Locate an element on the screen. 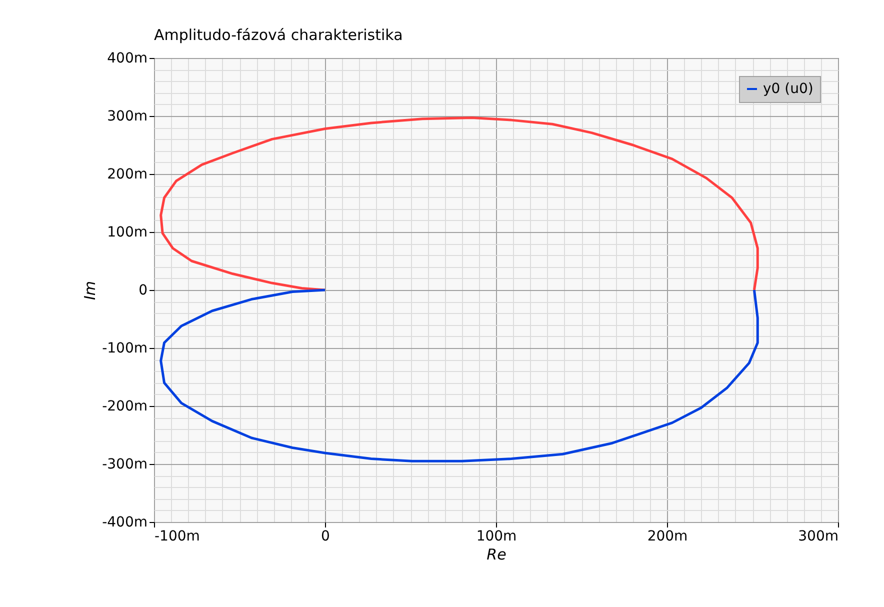  y-tick-label: -100m is located at coordinates (125, 348).